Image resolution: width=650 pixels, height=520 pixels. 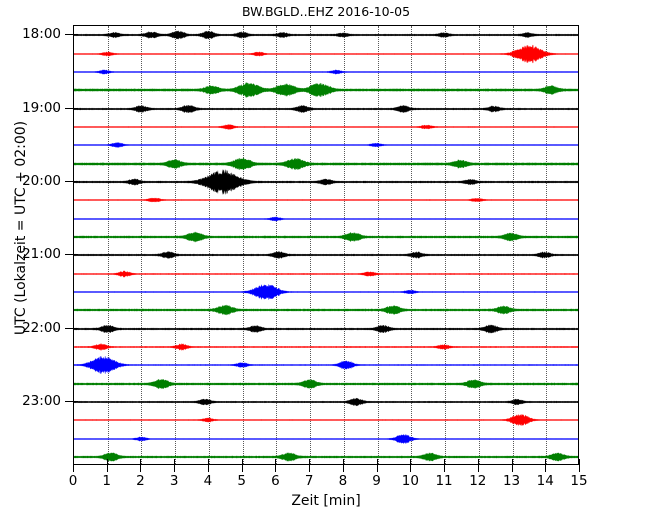 What do you see at coordinates (275, 481) in the screenshot?
I see `x-tick-label-6: 6` at bounding box center [275, 481].